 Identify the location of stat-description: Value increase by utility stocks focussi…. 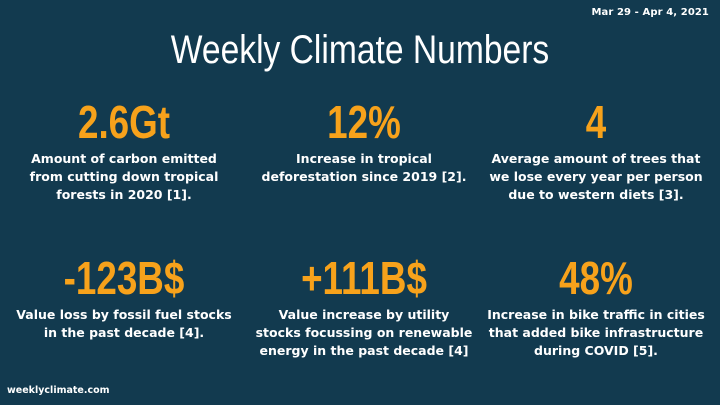
(364, 332).